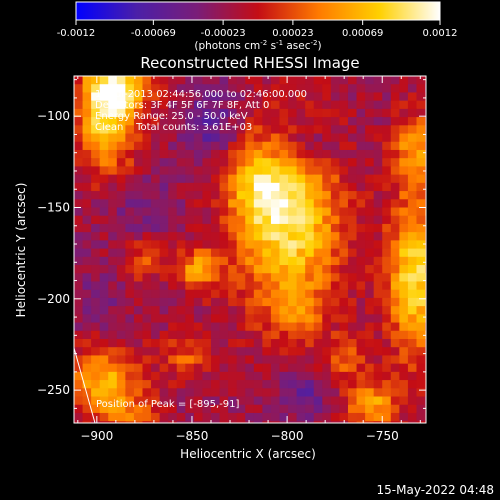  I want to click on x-tick-label: −750, so click(382, 436).